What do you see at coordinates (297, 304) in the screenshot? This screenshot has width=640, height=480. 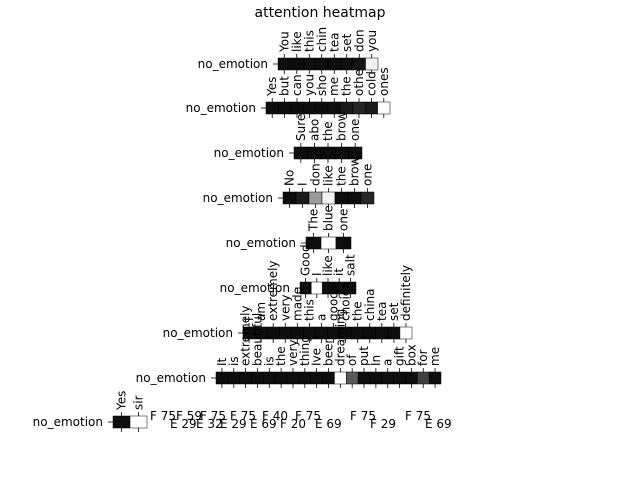 I see `token-label: made` at bounding box center [297, 304].